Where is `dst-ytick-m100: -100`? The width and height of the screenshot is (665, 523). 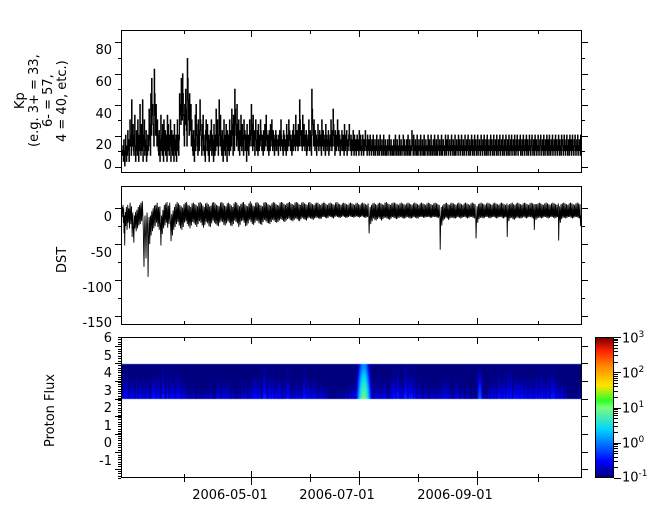 dst-ytick-m100: -100 is located at coordinates (97, 288).